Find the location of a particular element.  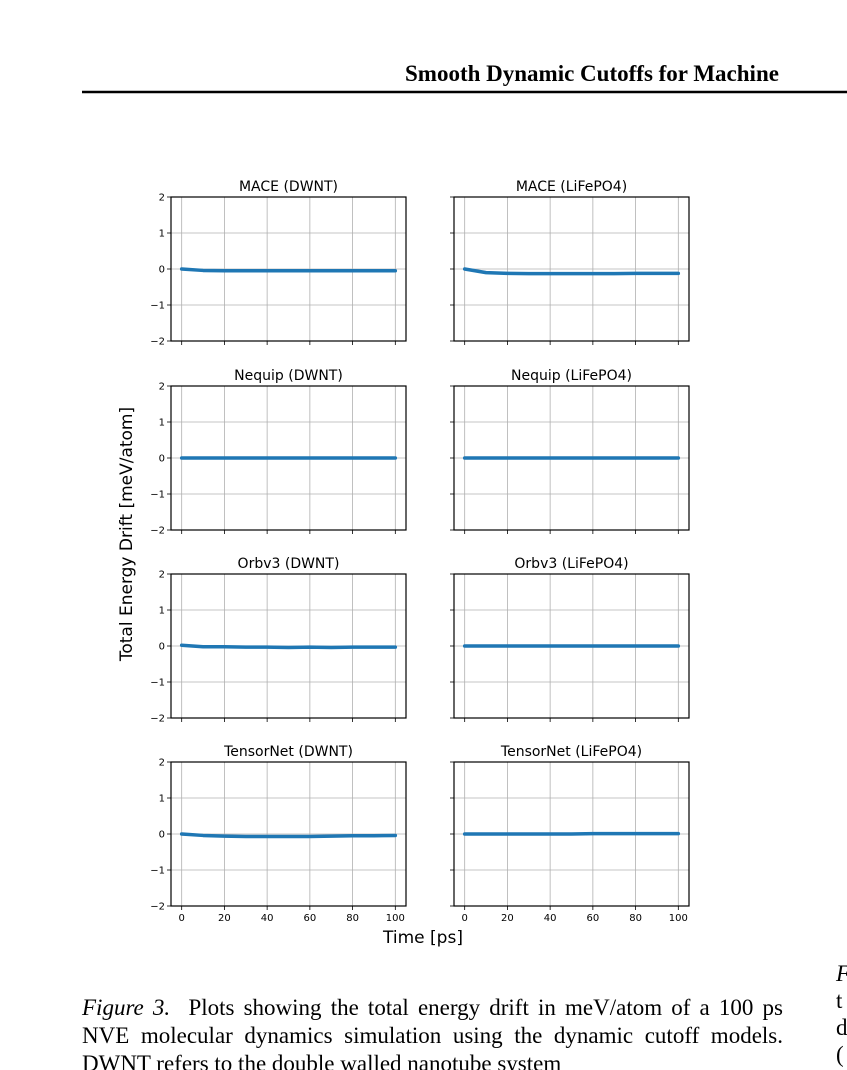

right-column-fragment: F t d ( is located at coordinates (841, 1014).